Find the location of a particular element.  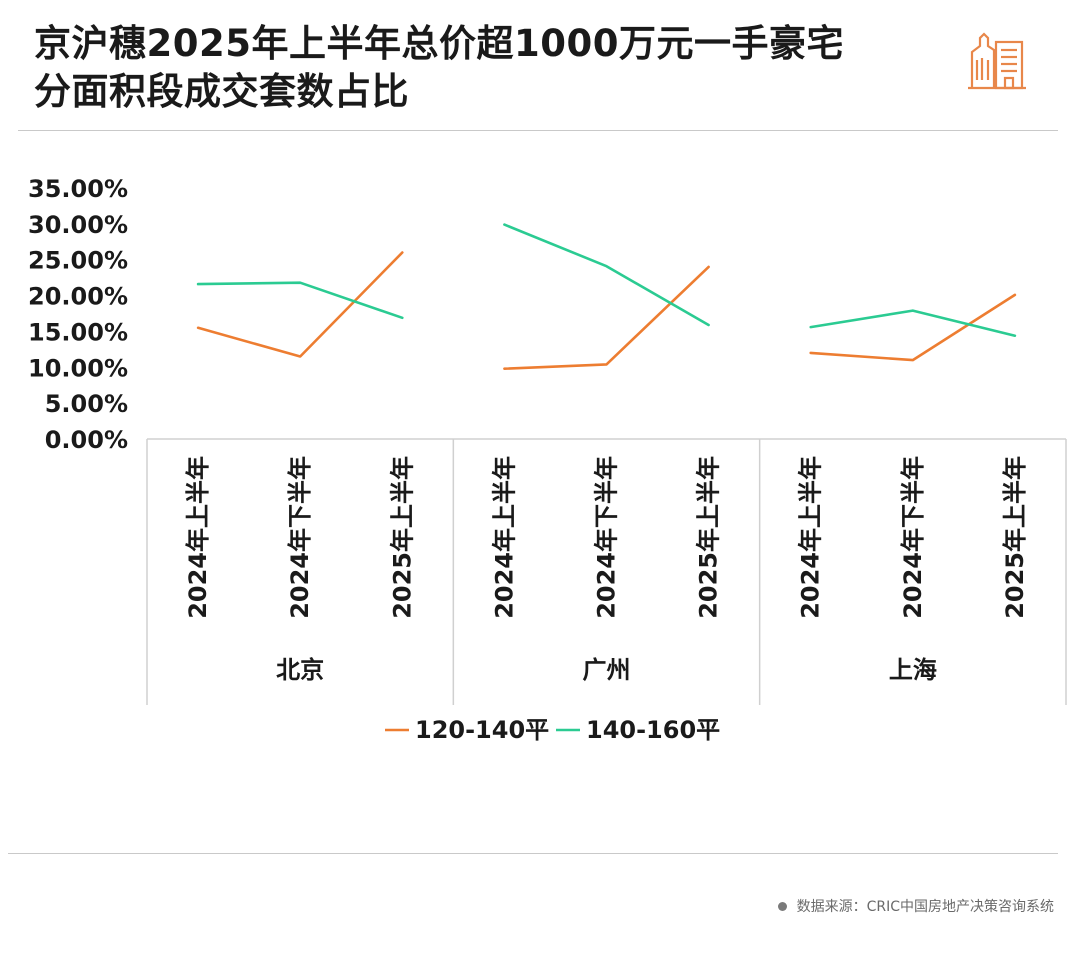

series-line-2-上海 is located at coordinates (913, 323).